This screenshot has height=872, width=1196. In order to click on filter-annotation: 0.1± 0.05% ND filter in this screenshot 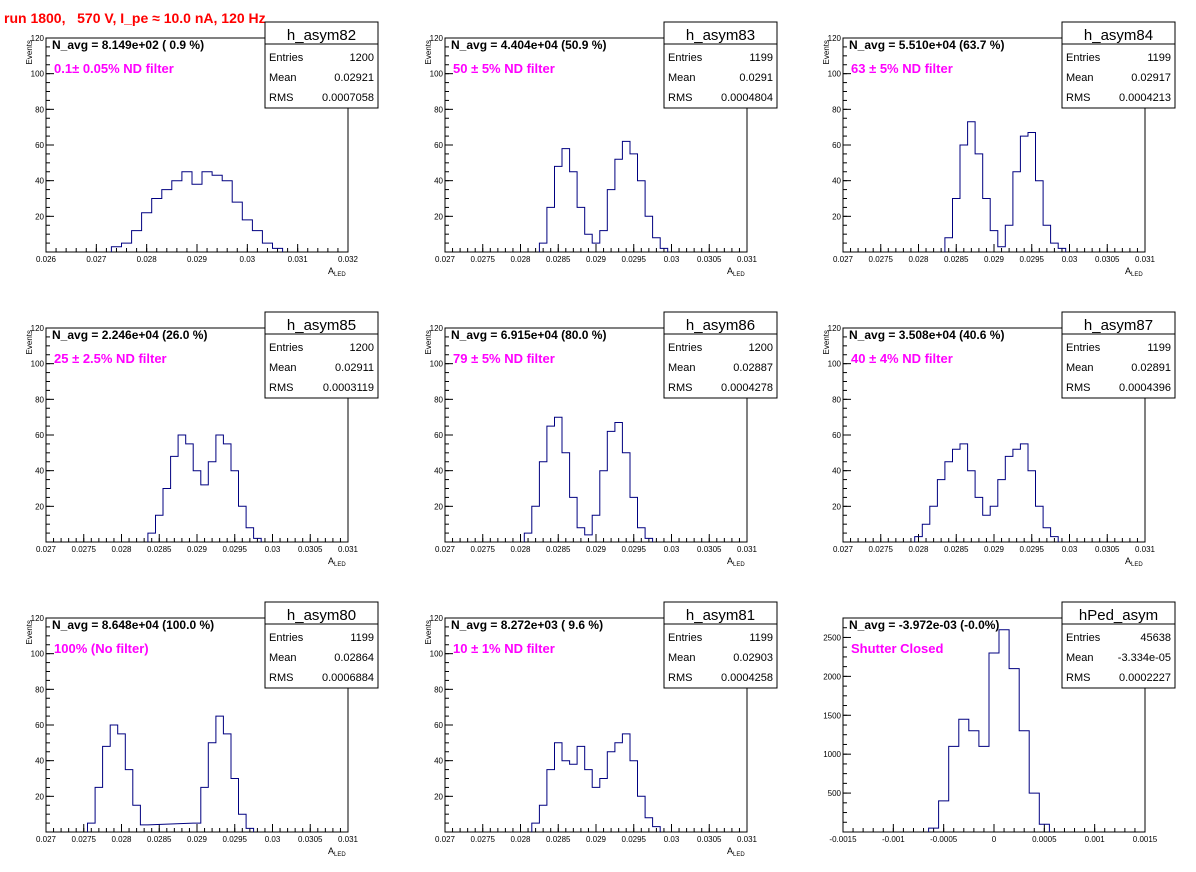, I will do `click(114, 68)`.